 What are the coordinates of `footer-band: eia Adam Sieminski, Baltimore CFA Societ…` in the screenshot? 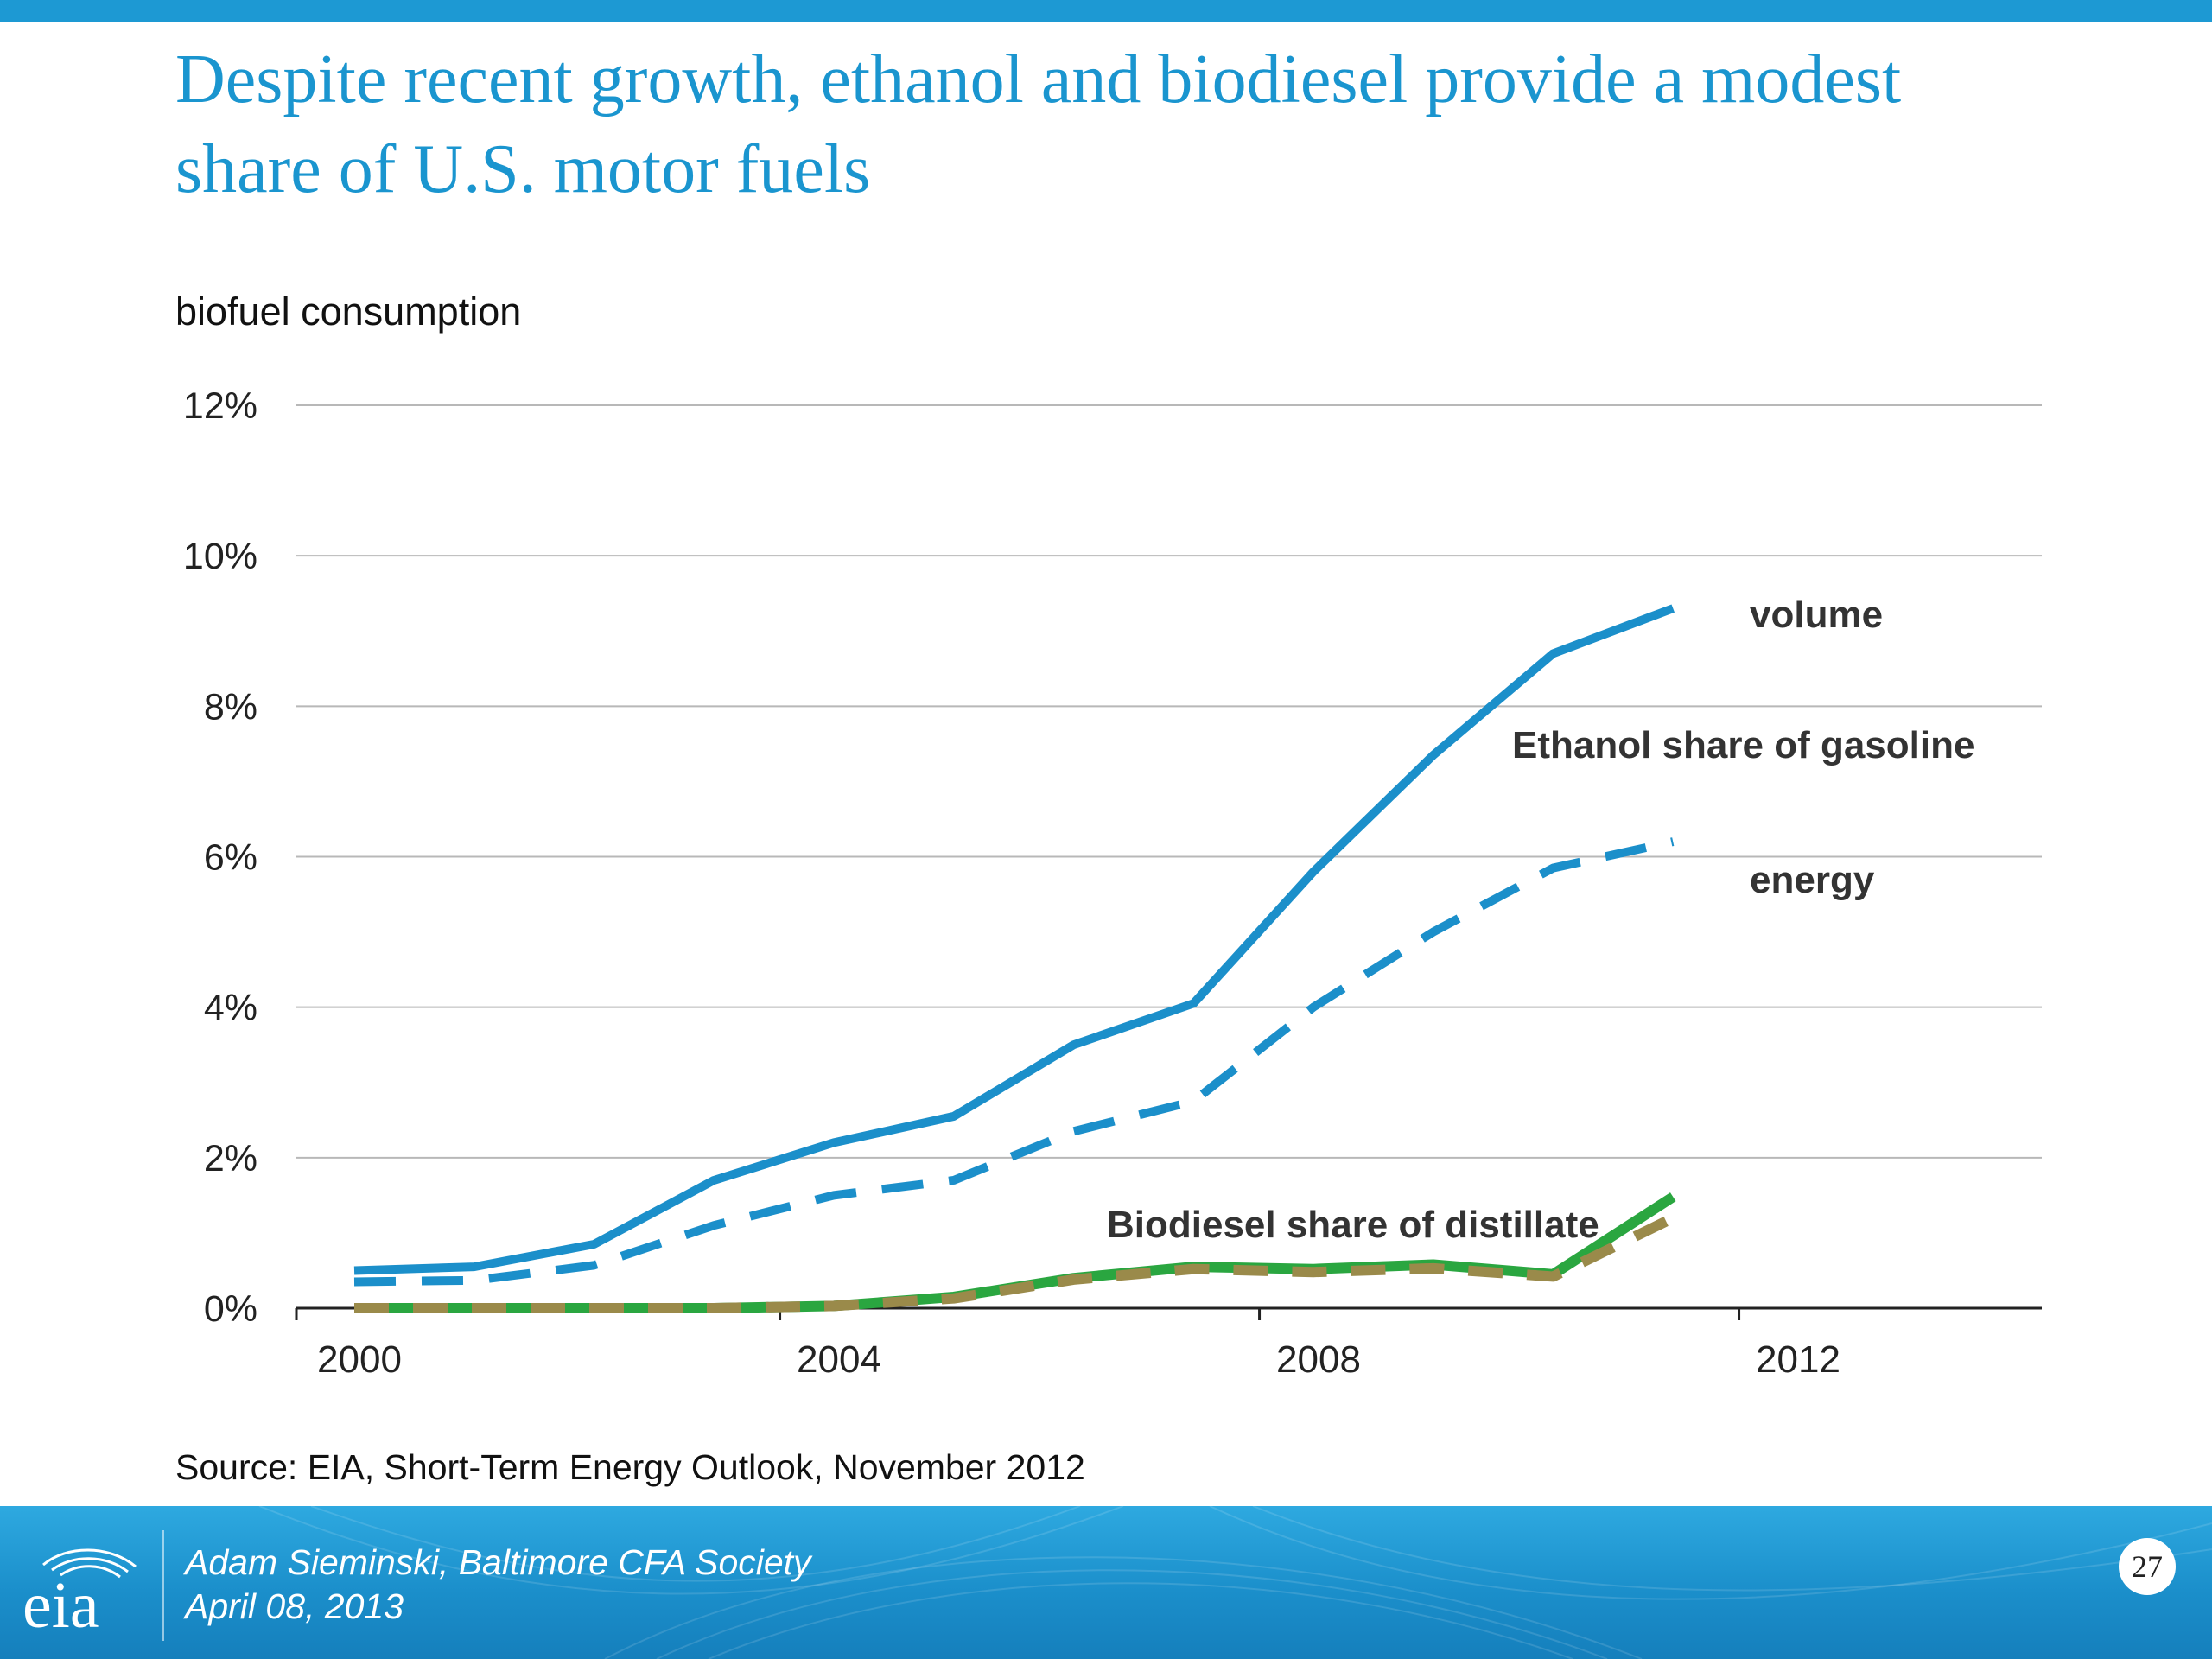 It's located at (1106, 1582).